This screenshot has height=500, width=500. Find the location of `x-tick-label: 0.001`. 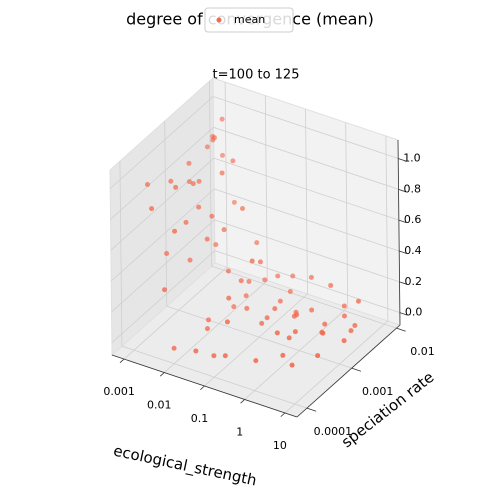

x-tick-label: 0.001 is located at coordinates (119, 391).